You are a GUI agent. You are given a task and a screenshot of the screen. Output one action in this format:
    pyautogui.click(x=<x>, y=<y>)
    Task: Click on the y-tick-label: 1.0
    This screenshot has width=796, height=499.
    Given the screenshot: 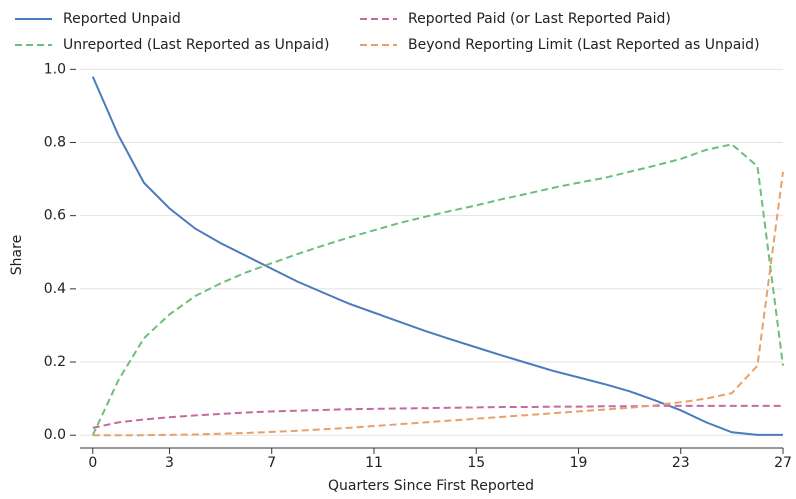 What is the action you would take?
    pyautogui.click(x=55, y=69)
    